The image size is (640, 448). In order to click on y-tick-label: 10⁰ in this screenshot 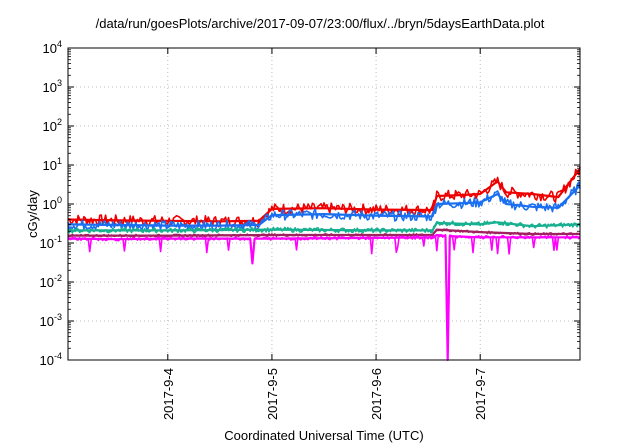, I will do `click(52, 203)`.